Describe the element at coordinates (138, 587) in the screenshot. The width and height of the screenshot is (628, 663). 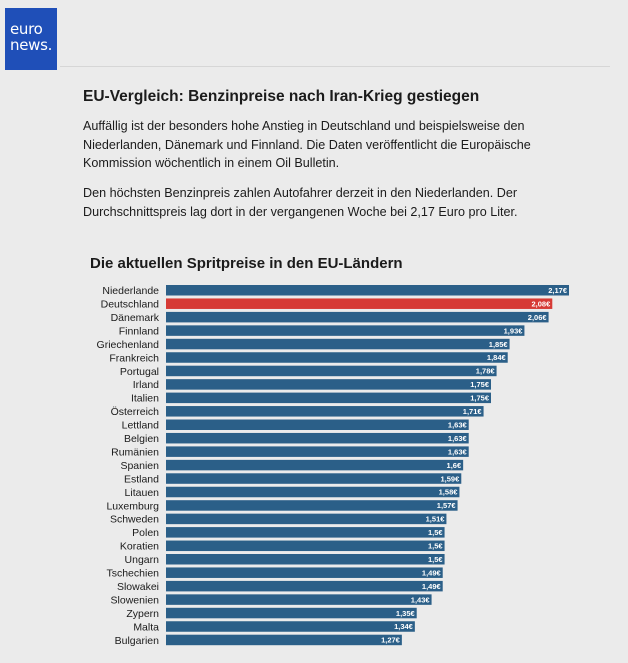
I see `category-label: Slowakei` at that location.